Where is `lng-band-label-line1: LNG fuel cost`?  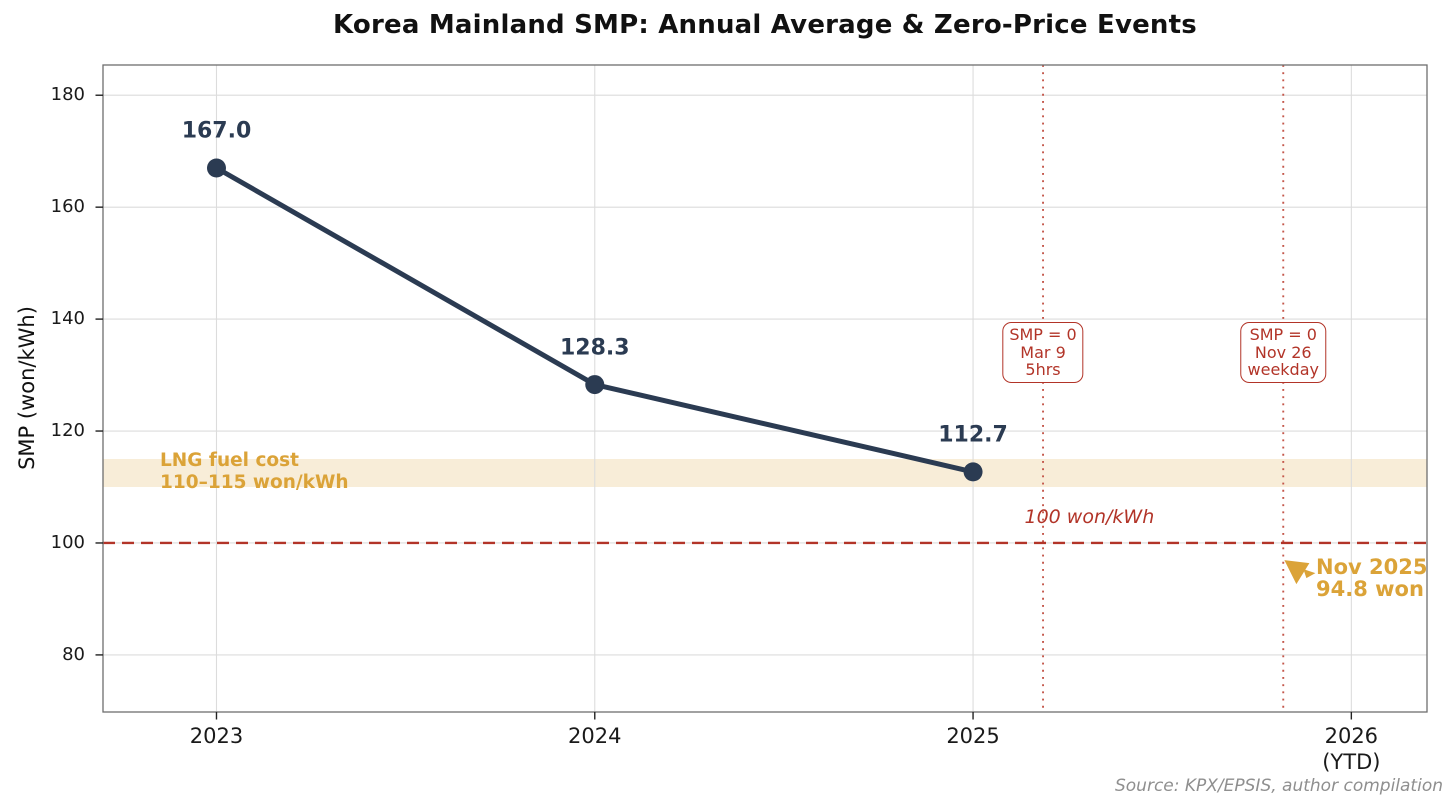
lng-band-label-line1: LNG fuel cost is located at coordinates (229, 460).